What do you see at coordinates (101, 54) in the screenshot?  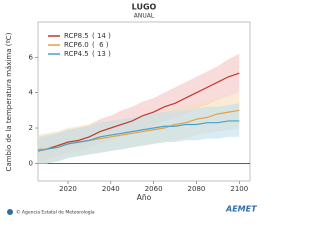 I see `legend-count: ( 13 )` at bounding box center [101, 54].